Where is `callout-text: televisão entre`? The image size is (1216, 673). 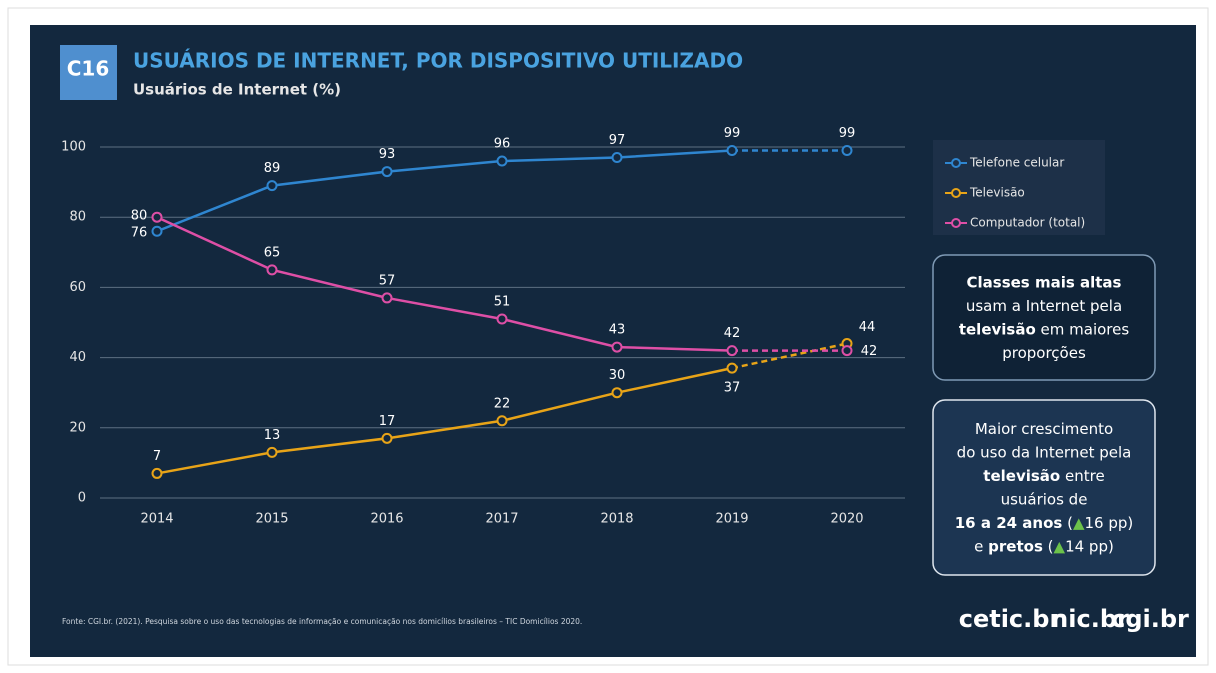 callout-text: televisão entre is located at coordinates (1043, 475).